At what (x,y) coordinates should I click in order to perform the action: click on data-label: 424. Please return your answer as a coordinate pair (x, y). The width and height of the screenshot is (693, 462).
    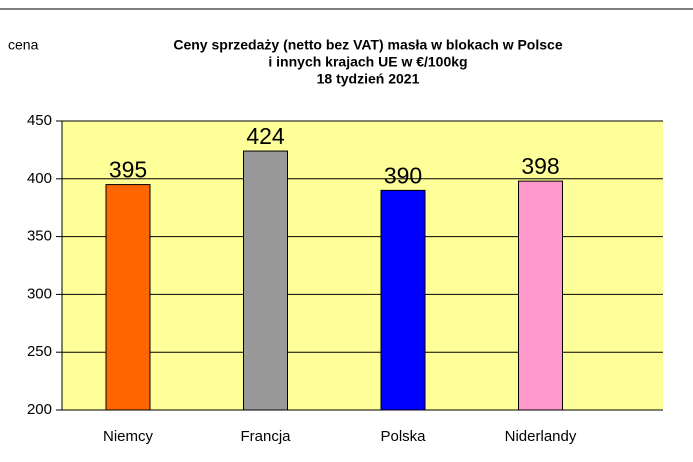
    Looking at the image, I should click on (265, 136).